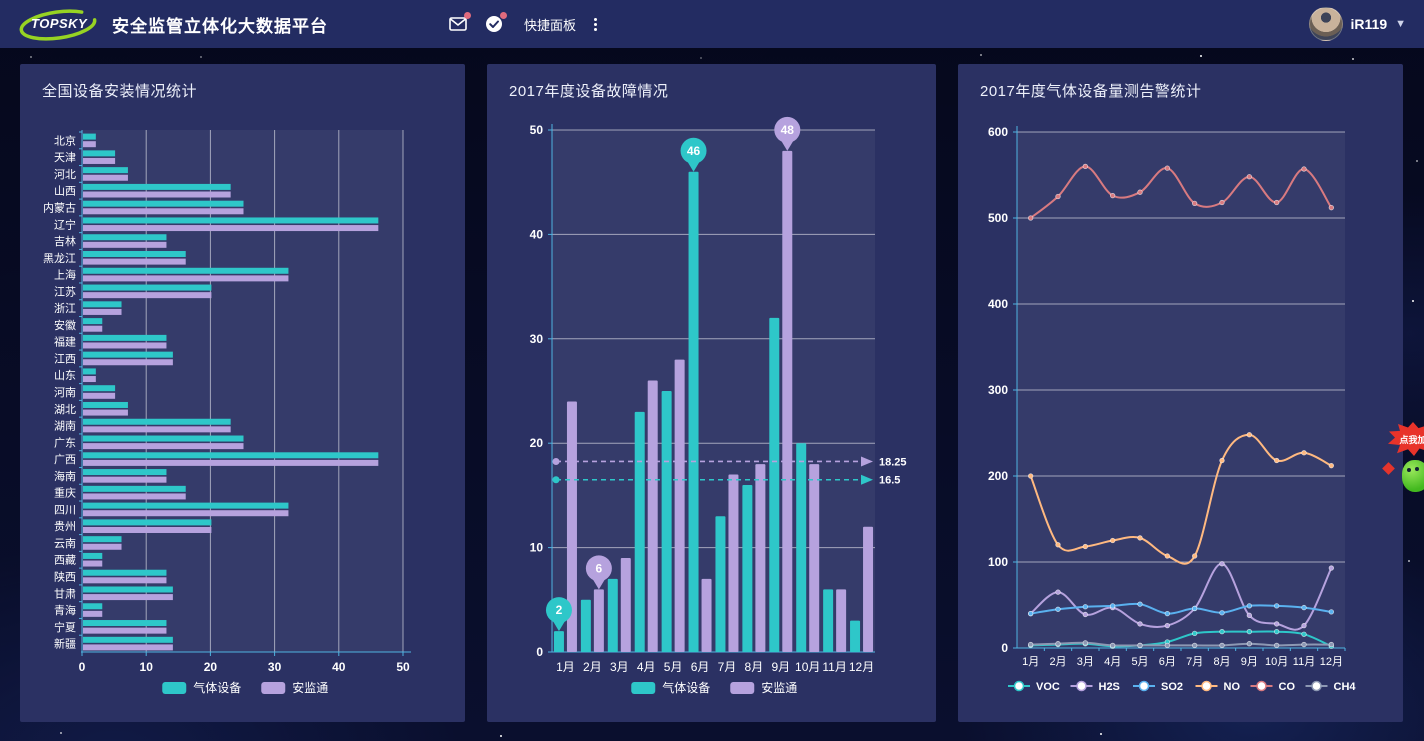 This screenshot has width=1424, height=741. I want to click on svg-text: 贵州, so click(65, 526).